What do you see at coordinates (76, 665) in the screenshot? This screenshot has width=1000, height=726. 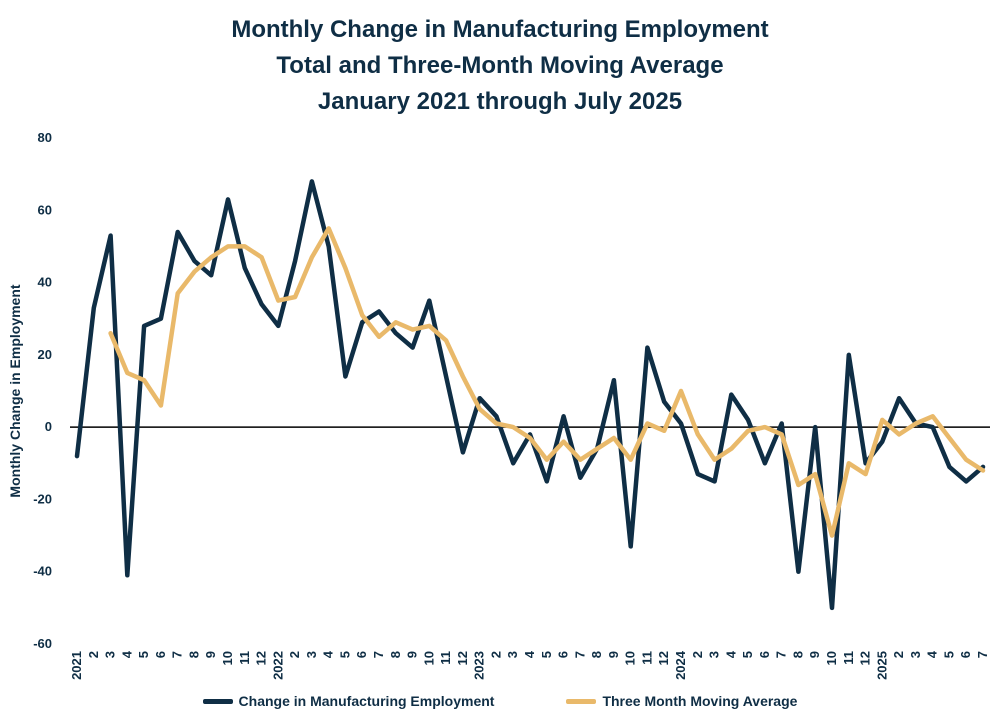 I see `x-tick-label: 2021` at bounding box center [76, 665].